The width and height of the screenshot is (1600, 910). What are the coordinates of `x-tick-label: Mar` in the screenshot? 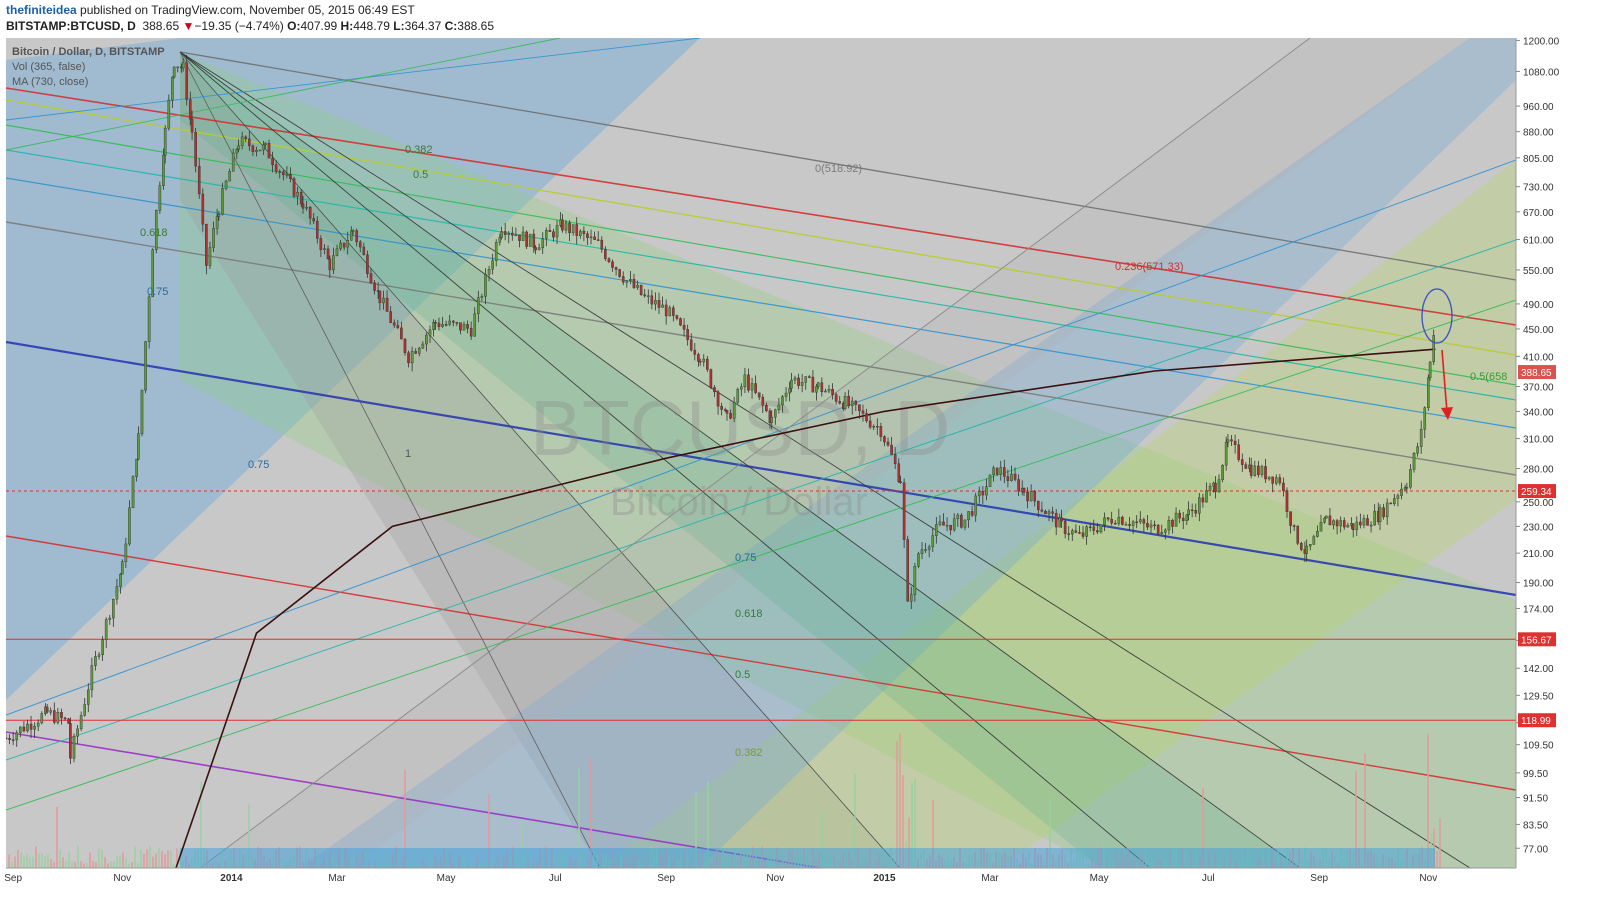 It's located at (337, 878).